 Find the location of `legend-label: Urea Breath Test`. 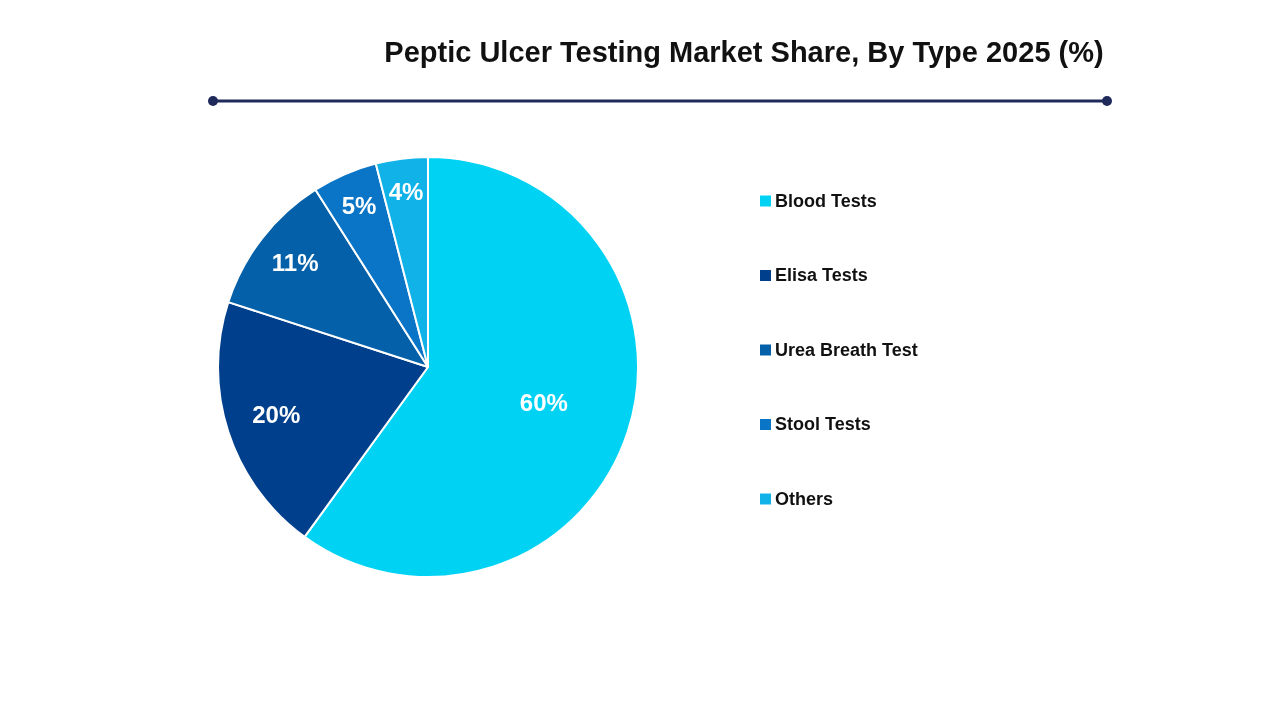

legend-label: Urea Breath Test is located at coordinates (846, 349).